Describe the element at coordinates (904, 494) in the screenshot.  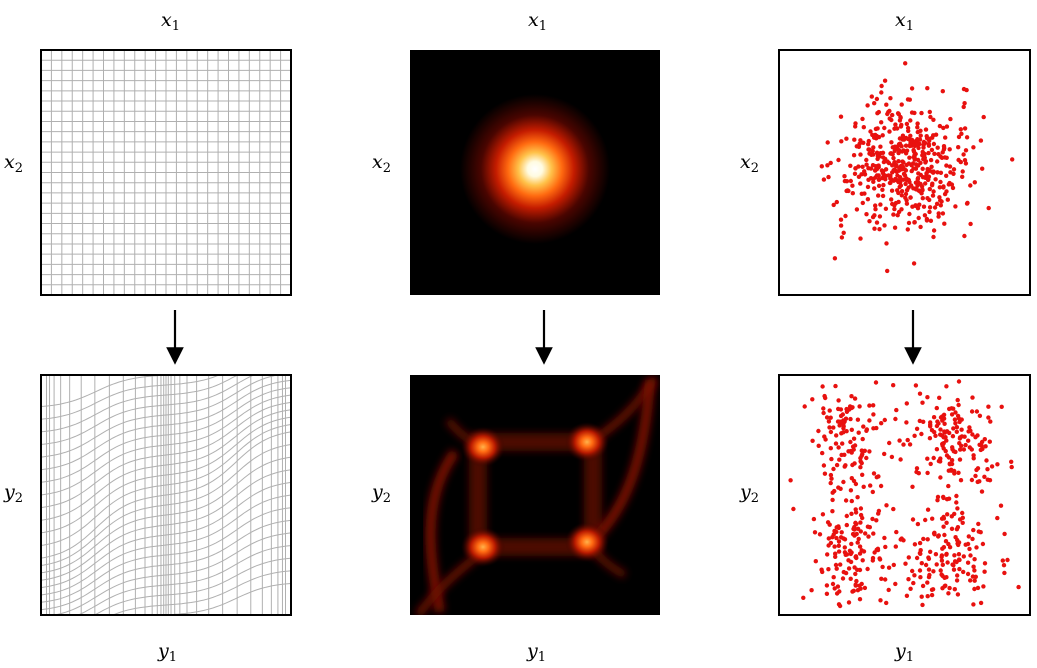
I see `transformed-sample-points` at that location.